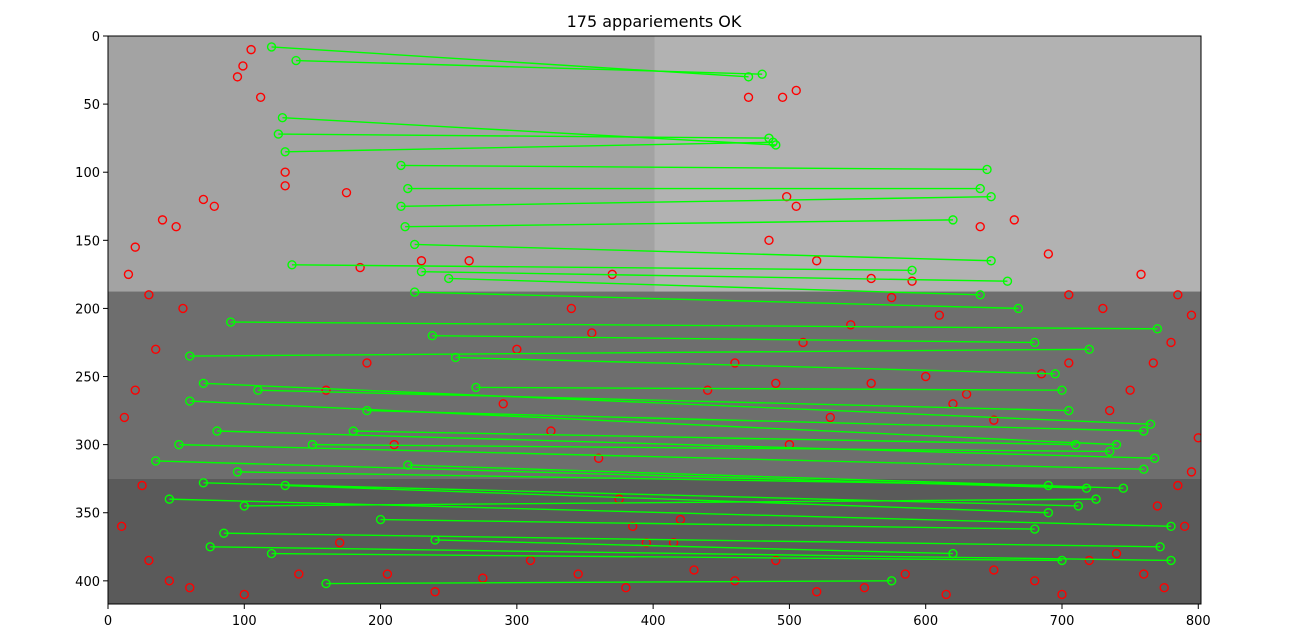 The height and width of the screenshot is (643, 1299). I want to click on y-tick-label: 400, so click(87, 582).